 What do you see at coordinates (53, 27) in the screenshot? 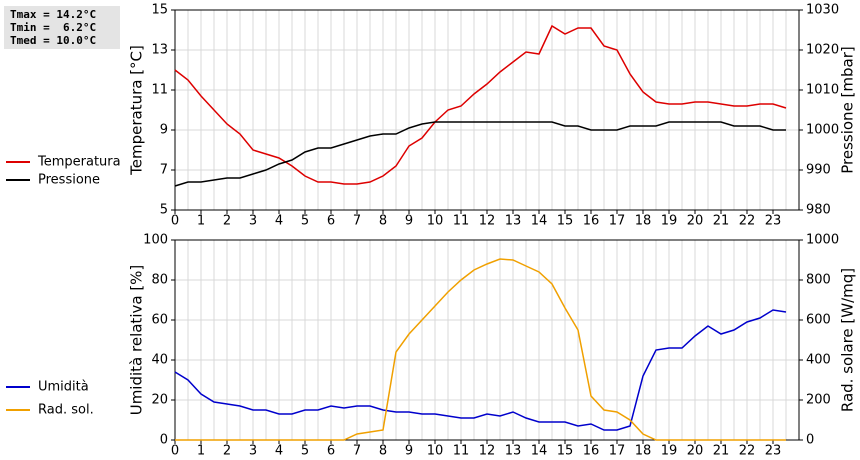
I see `stat: Tmin = 6.2°C` at bounding box center [53, 27].